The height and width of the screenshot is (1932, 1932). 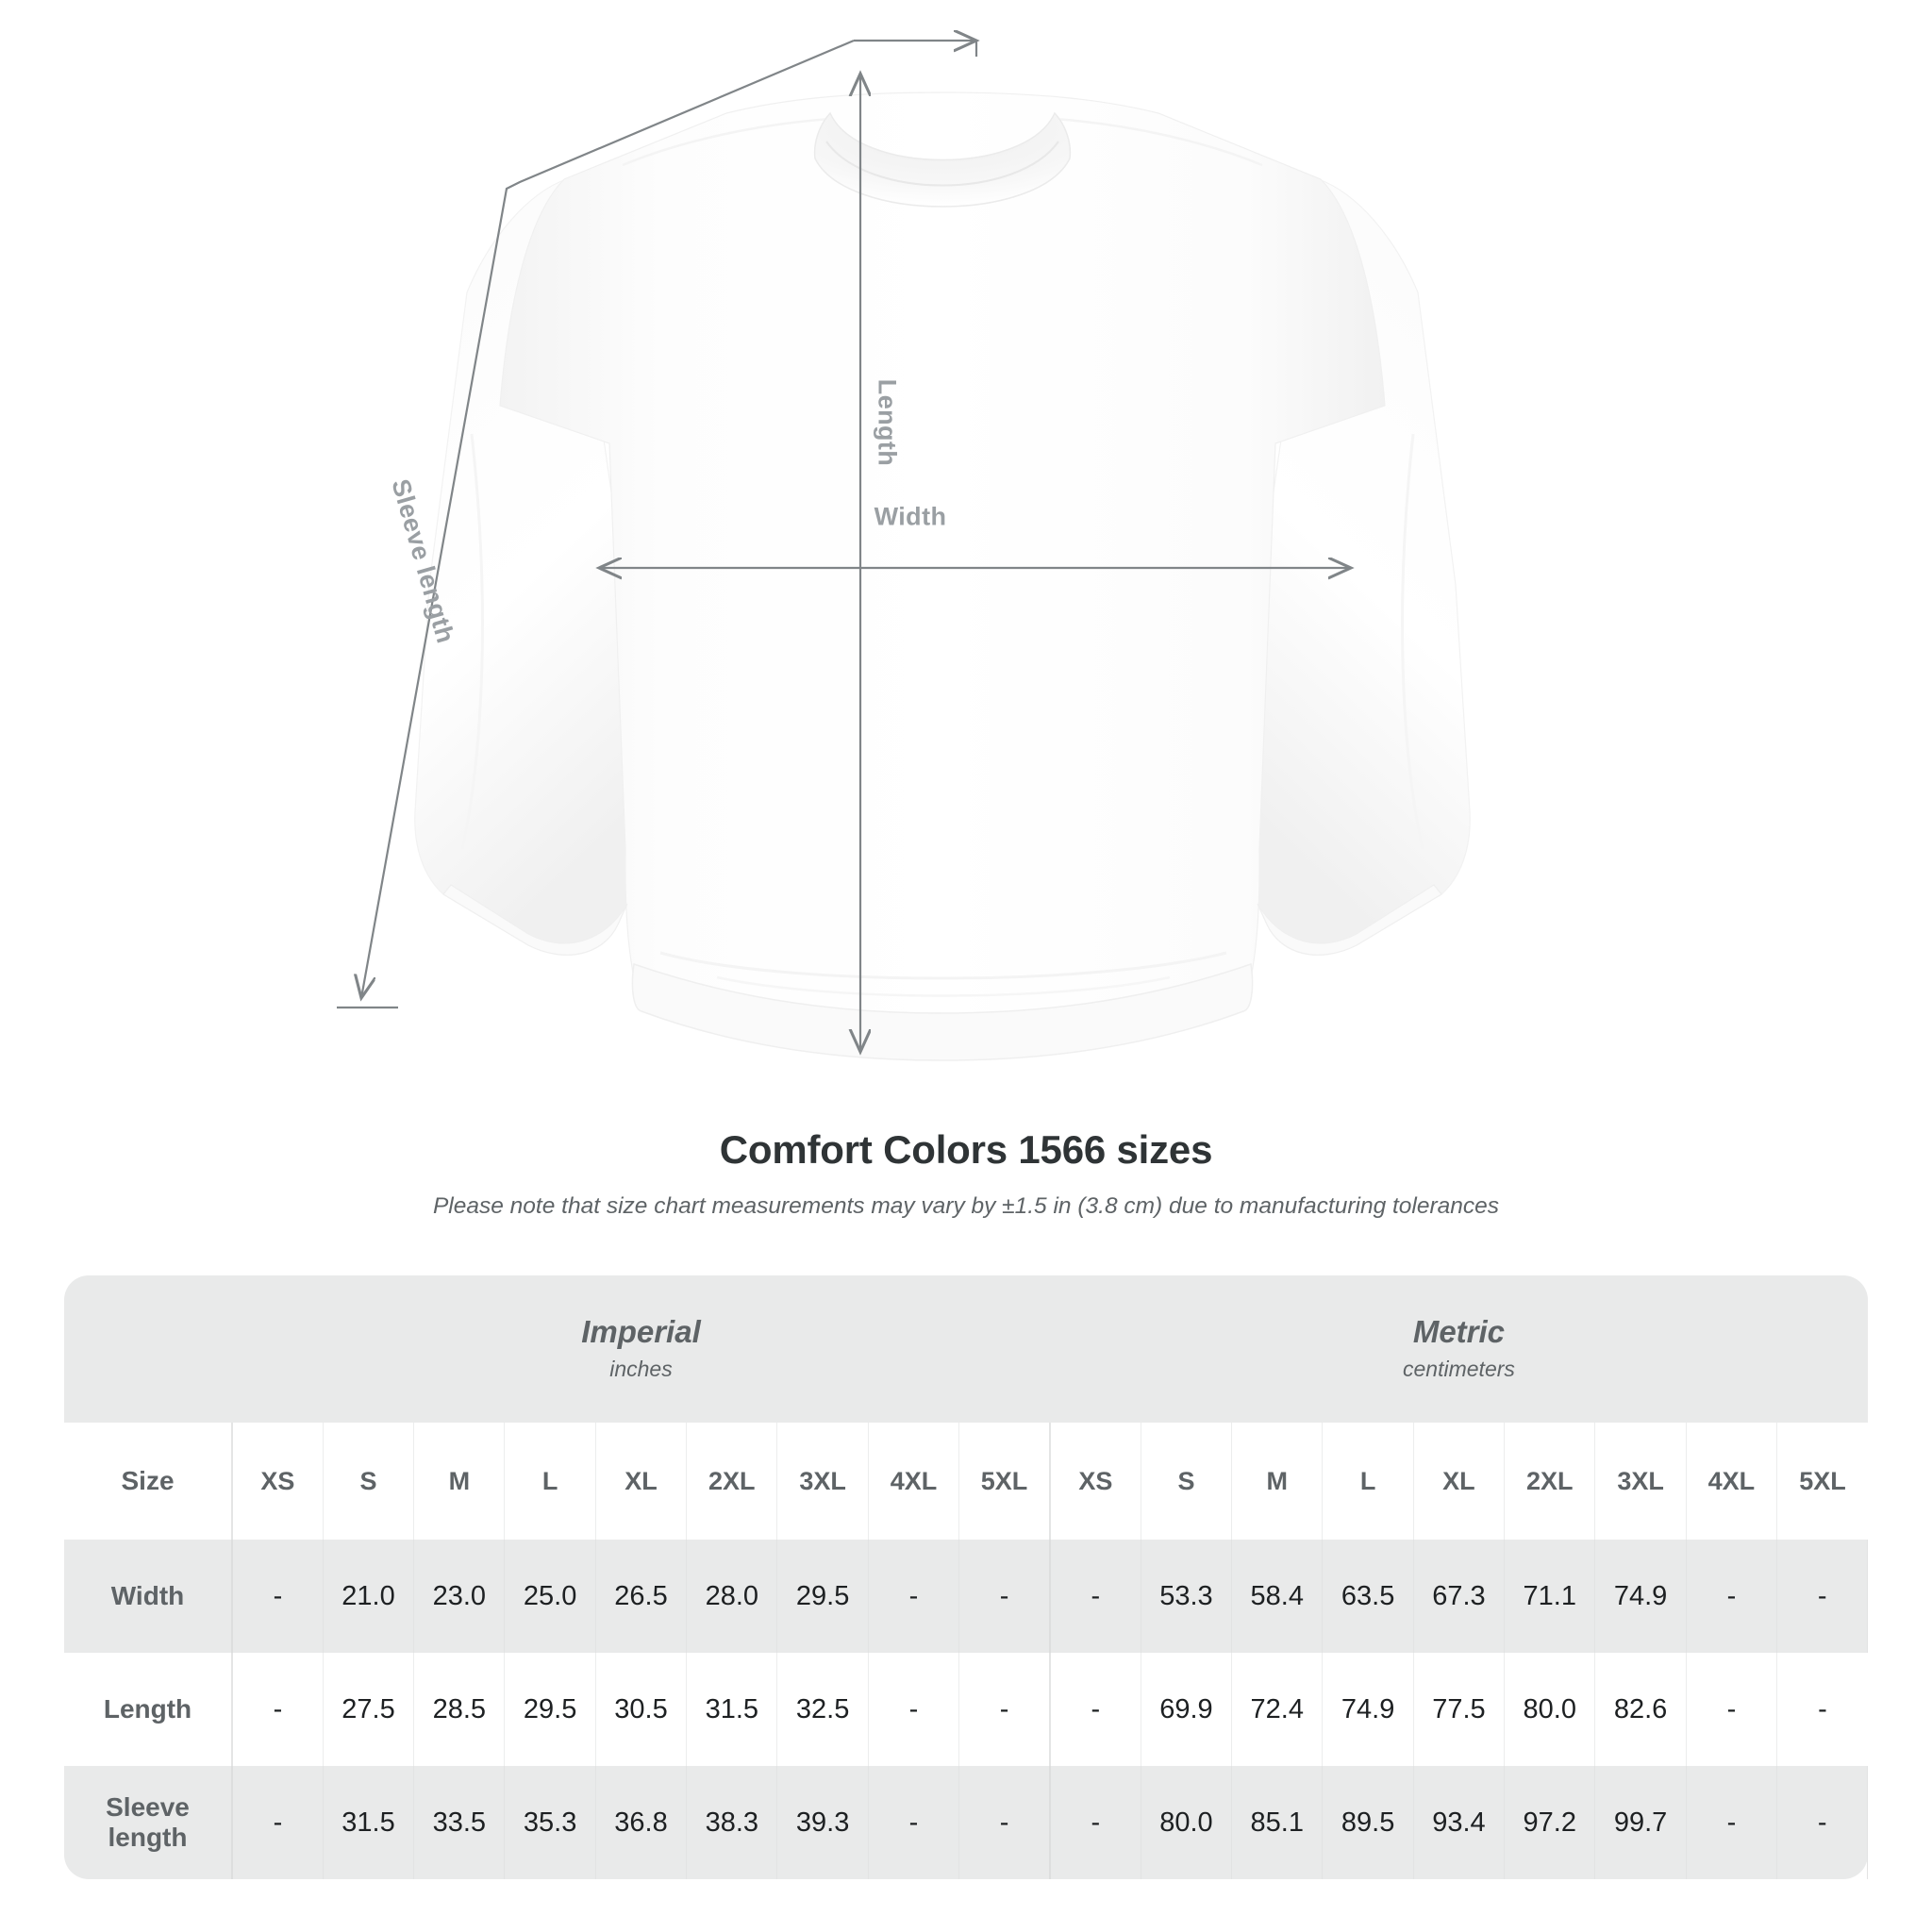 I want to click on cell-length-imperial-s: 27.5, so click(x=369, y=1709).